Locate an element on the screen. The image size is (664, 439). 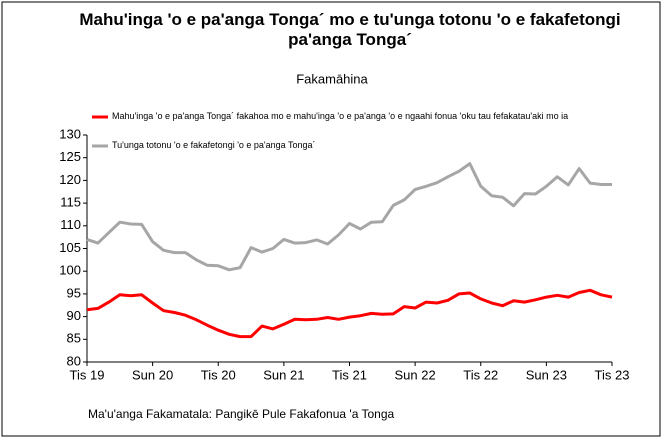
x-tick-label: Tis 20 is located at coordinates (218, 374).